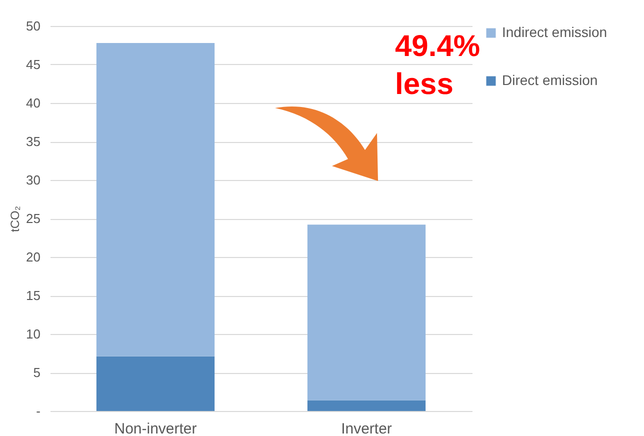 Image resolution: width=644 pixels, height=436 pixels. Describe the element at coordinates (437, 65) in the screenshot. I see `annotation: 49.4% less` at that location.